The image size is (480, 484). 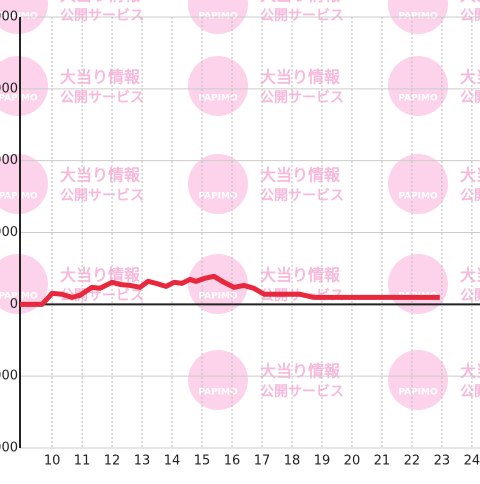 What do you see at coordinates (172, 461) in the screenshot?
I see `x-tick-label: 14` at bounding box center [172, 461].